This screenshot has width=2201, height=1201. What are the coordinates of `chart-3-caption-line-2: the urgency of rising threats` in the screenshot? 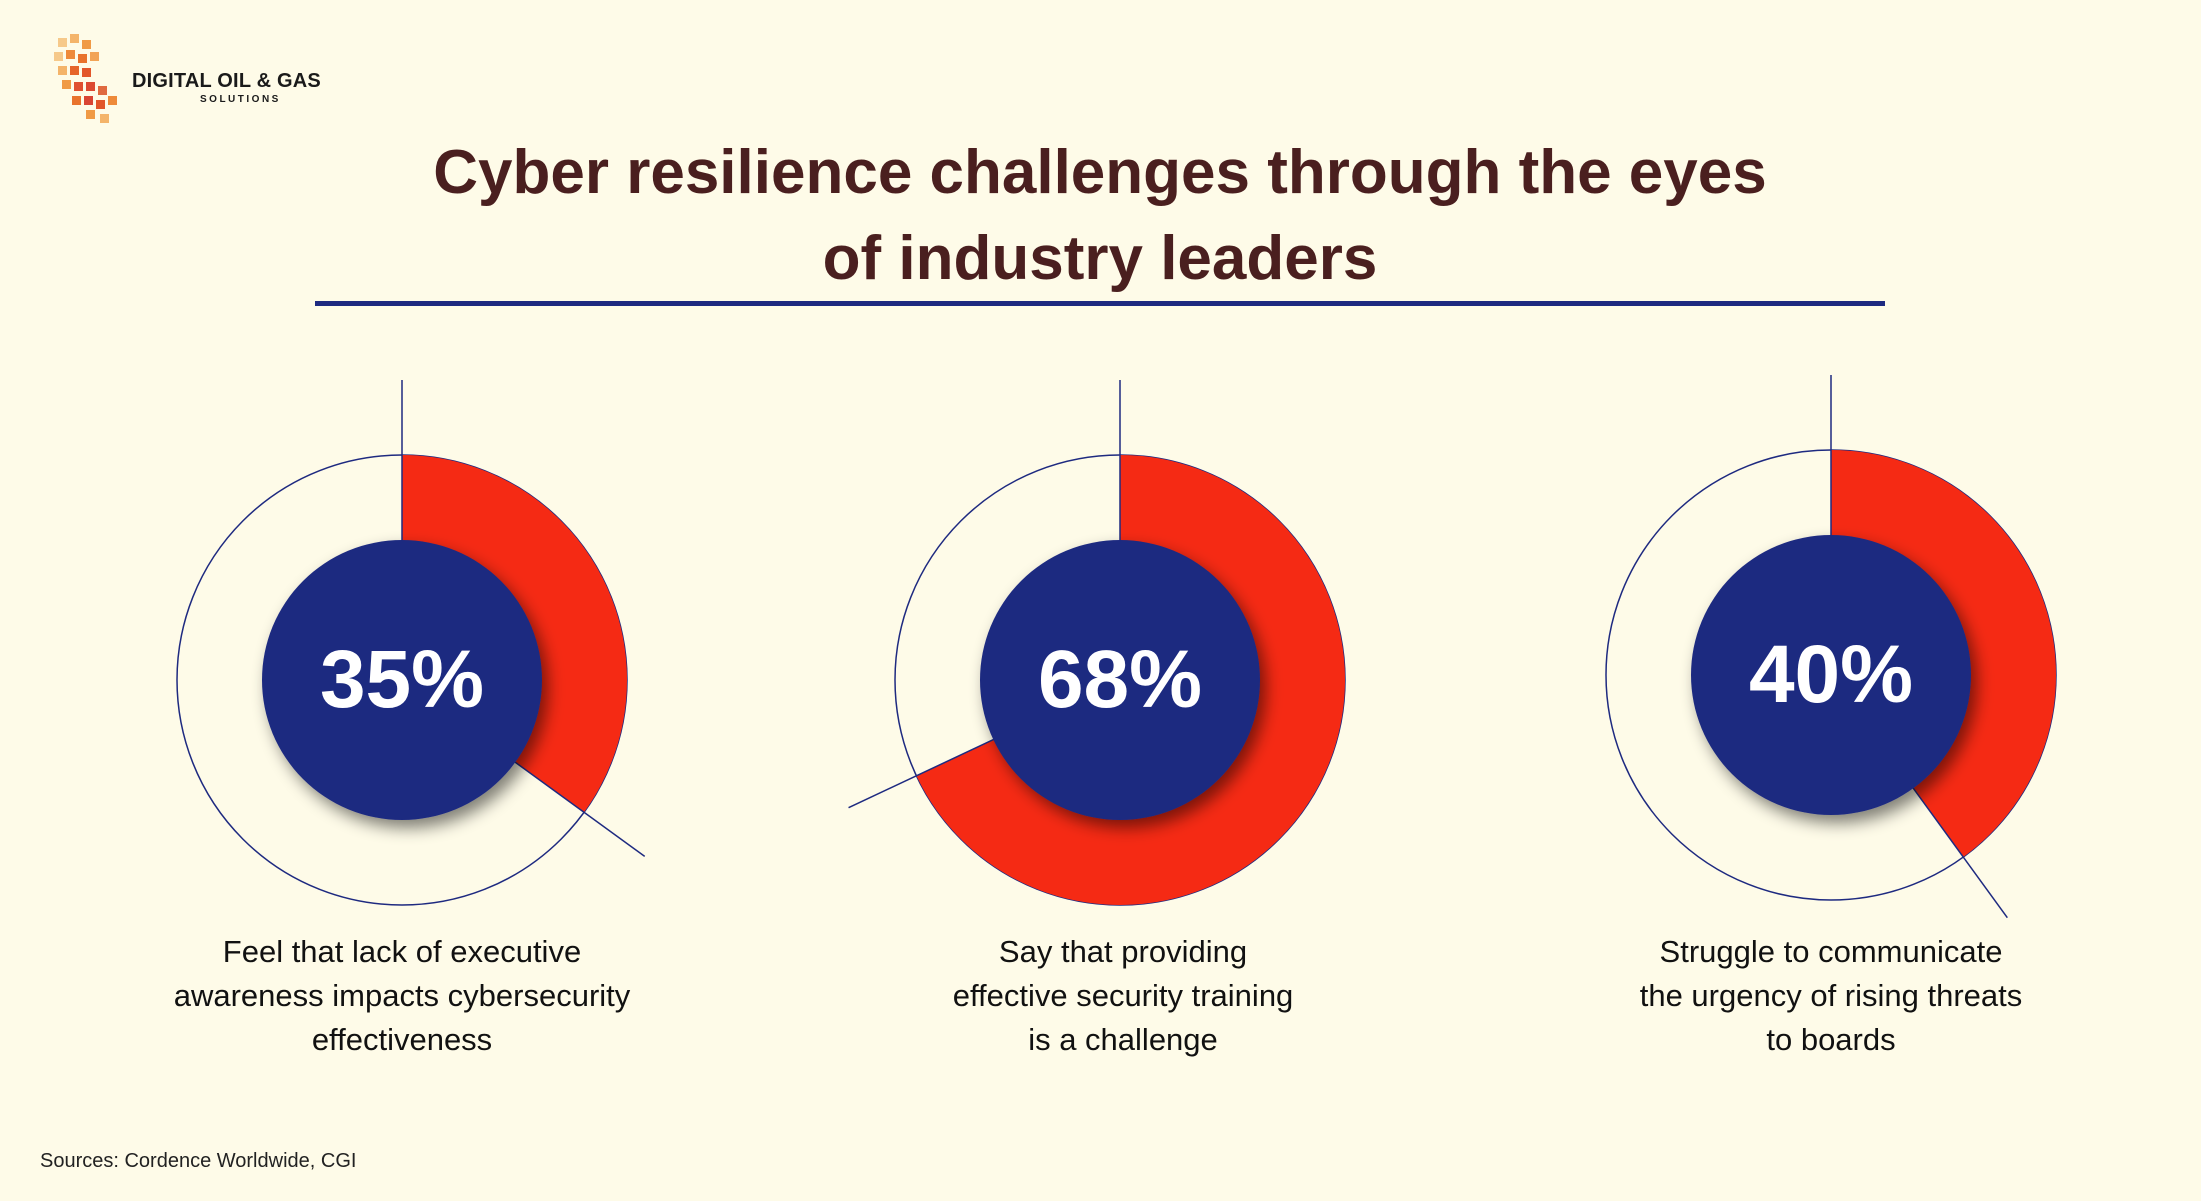 It's located at (1831, 995).